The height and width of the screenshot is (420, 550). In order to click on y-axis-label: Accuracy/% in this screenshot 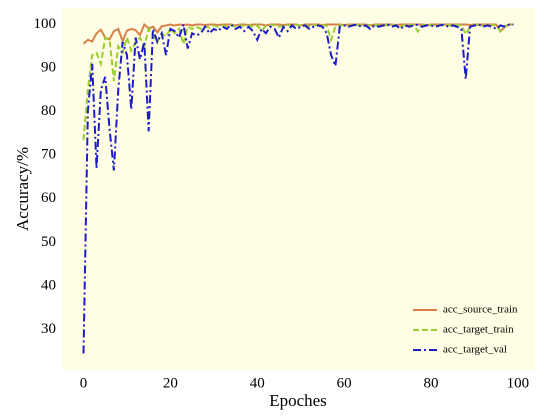, I will do `click(22, 189)`.